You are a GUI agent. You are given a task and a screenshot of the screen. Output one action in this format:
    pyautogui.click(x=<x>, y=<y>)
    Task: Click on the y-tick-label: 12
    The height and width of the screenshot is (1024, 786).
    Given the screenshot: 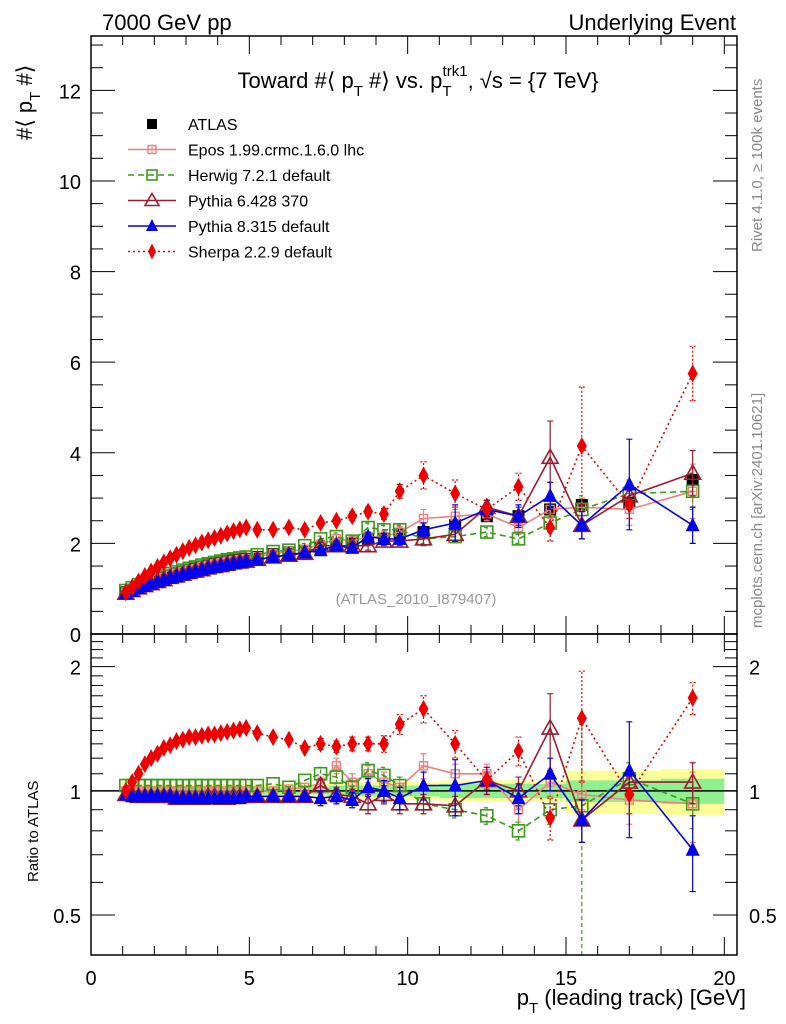 What is the action you would take?
    pyautogui.click(x=70, y=92)
    